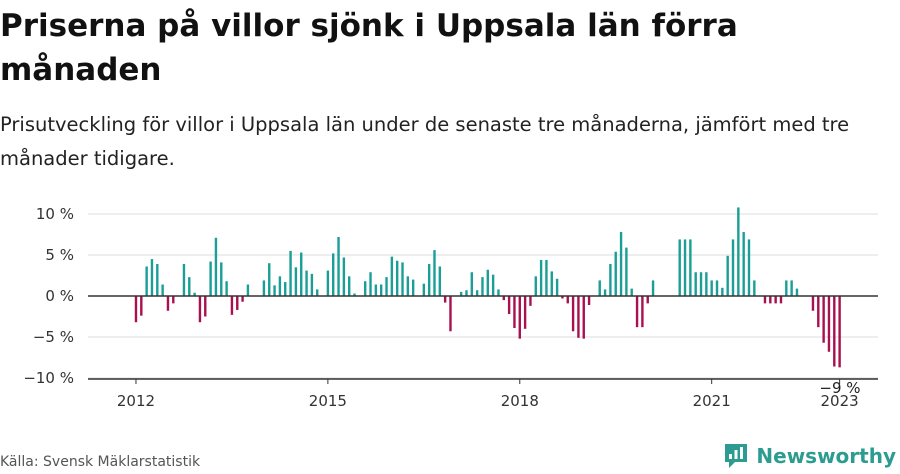 Image resolution: width=900 pixels, height=474 pixels. I want to click on brand-name: Newsworthy, so click(826, 456).